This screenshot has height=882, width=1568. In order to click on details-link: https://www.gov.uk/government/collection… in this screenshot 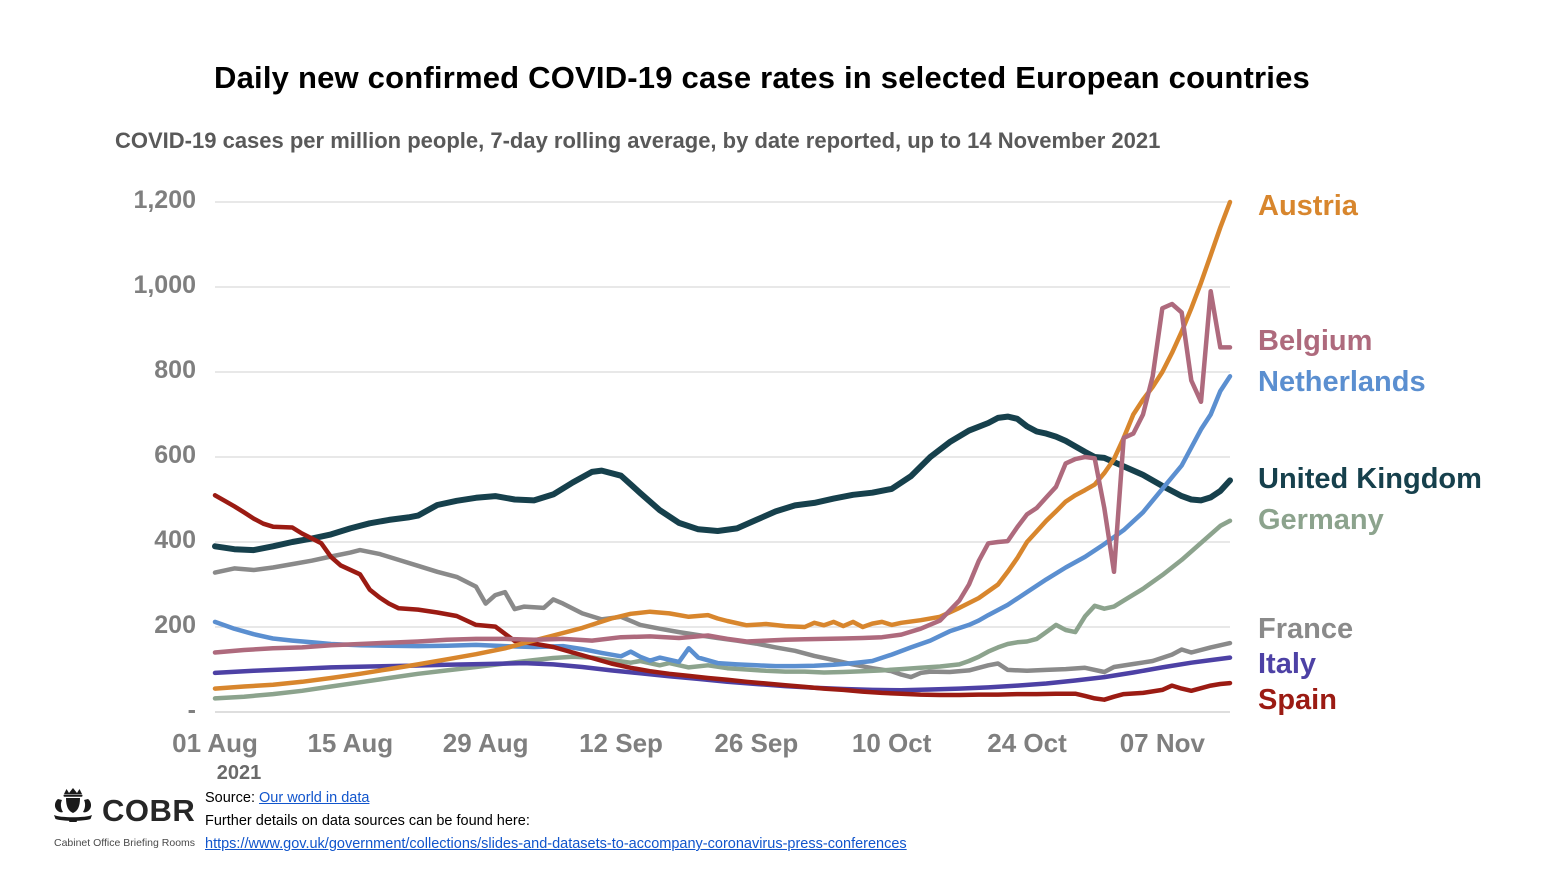, I will do `click(556, 844)`.